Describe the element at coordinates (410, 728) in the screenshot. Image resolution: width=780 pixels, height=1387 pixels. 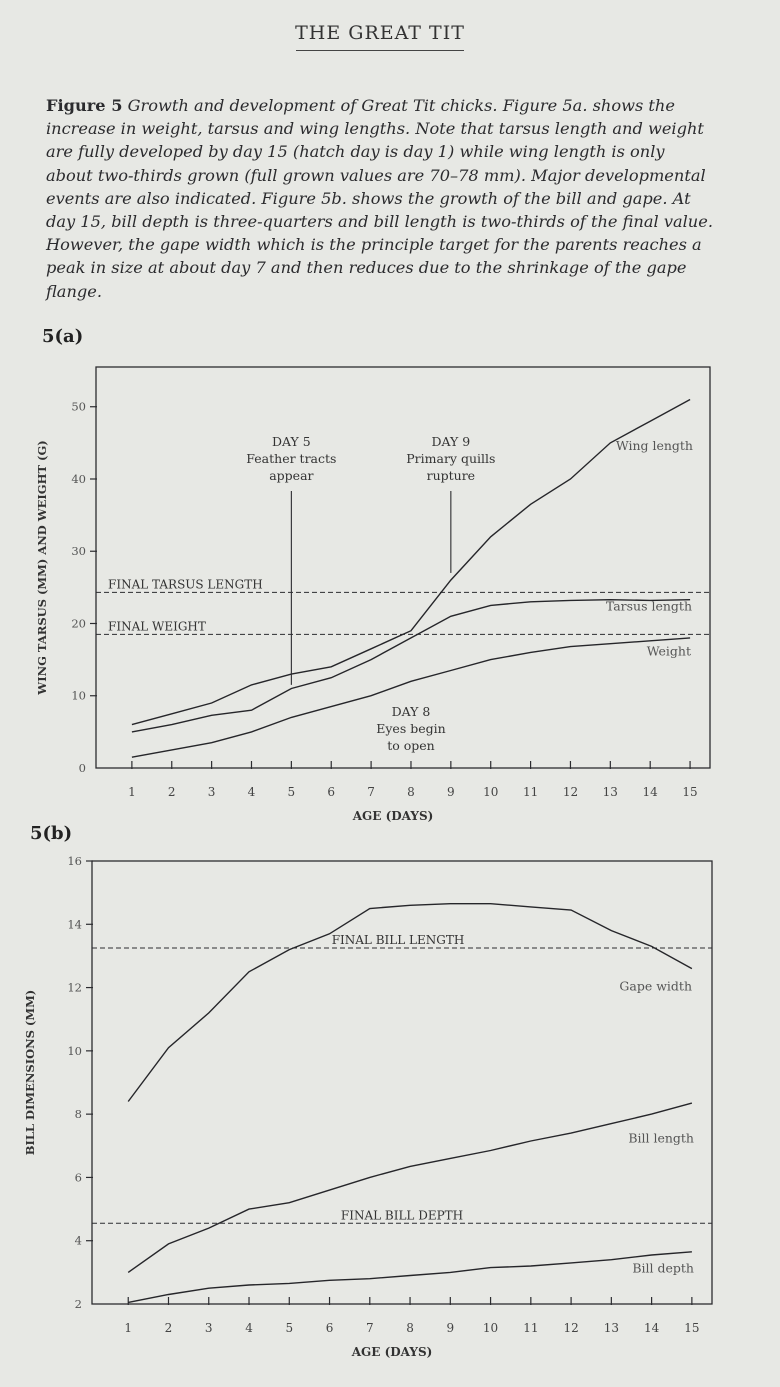
I see `annotation-text: Eyes begin` at that location.